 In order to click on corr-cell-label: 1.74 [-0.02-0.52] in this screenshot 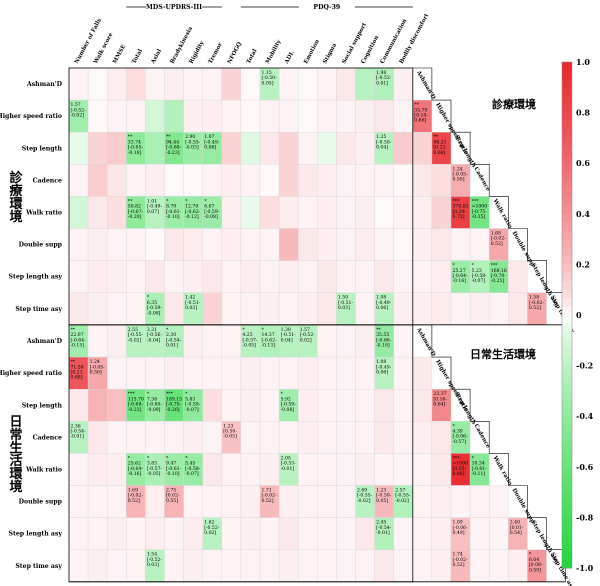, I will do `click(461, 560)`.